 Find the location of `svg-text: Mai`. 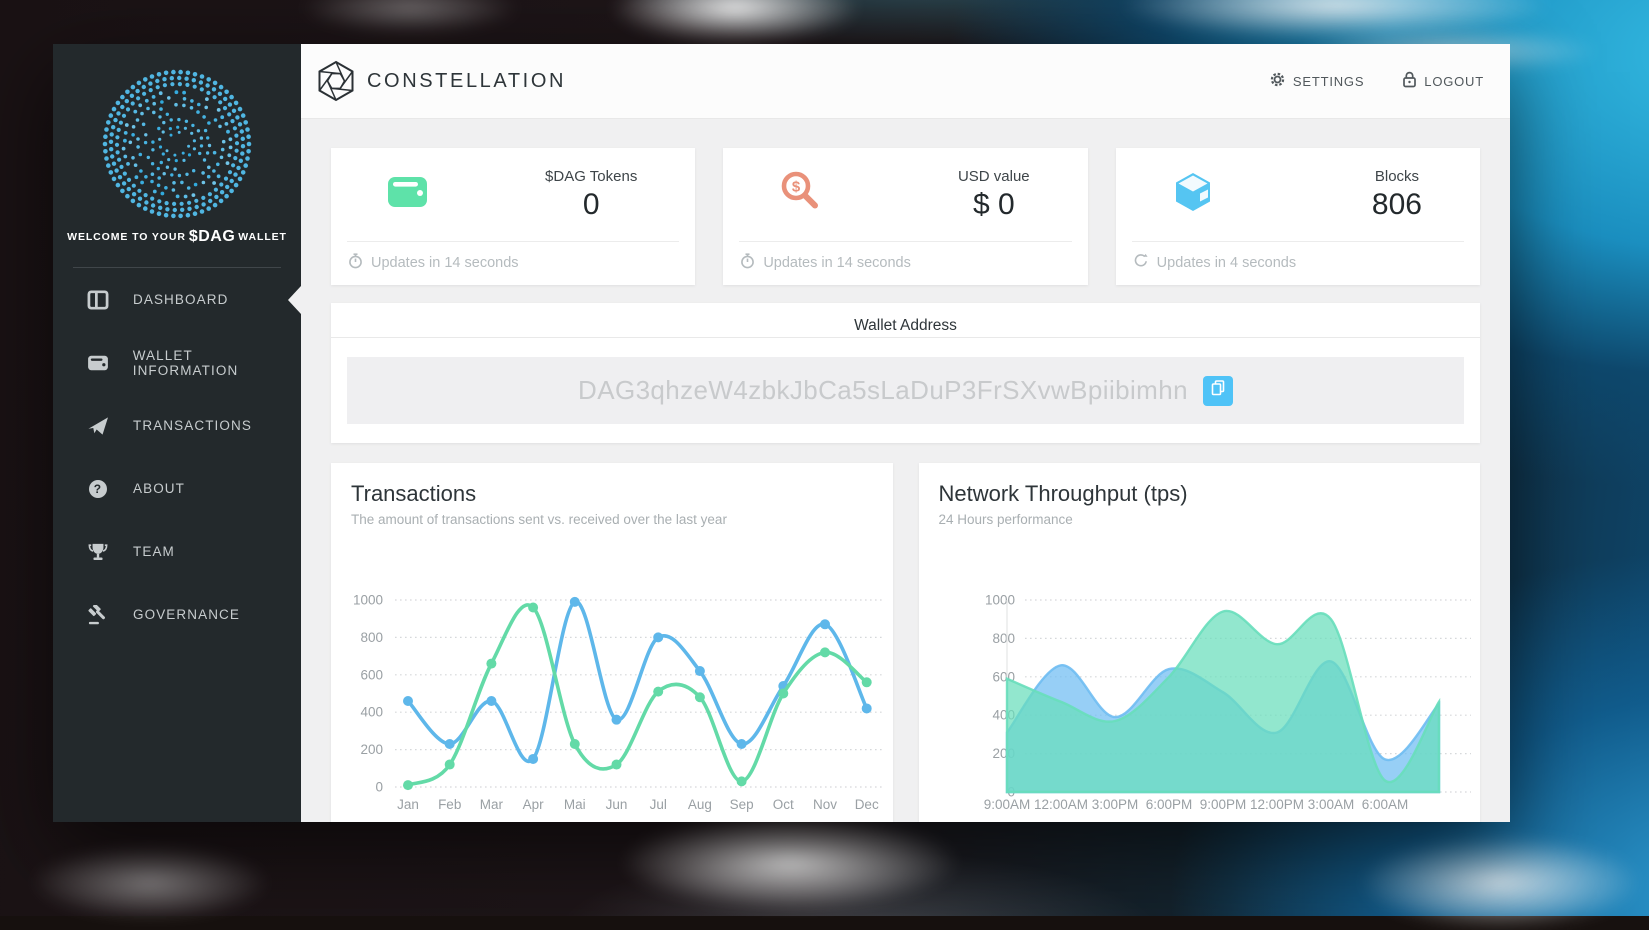

svg-text: Mai is located at coordinates (575, 804).